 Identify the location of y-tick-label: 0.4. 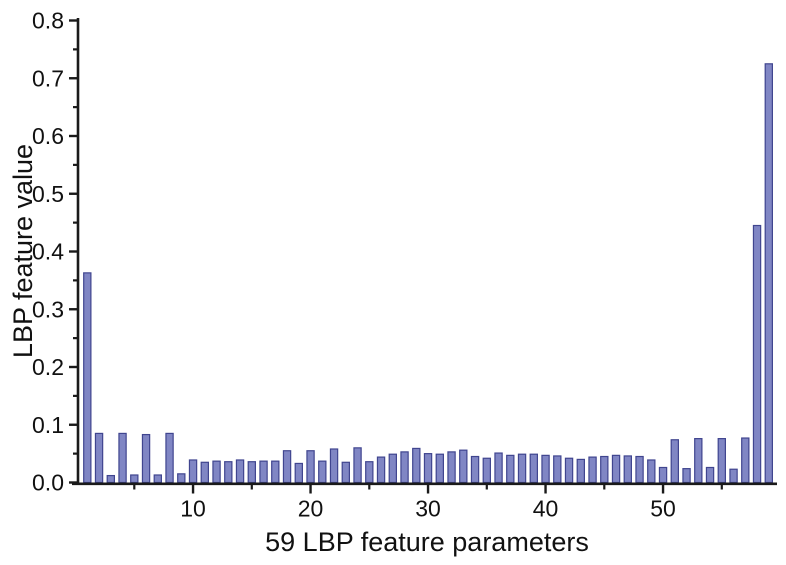
(48, 252).